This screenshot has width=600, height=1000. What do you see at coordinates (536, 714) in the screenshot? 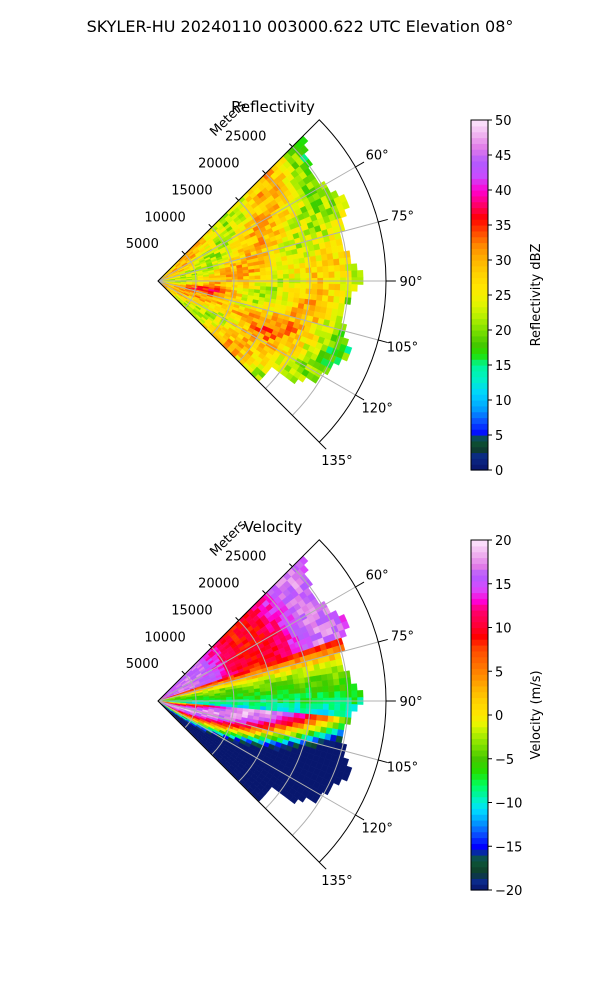
I see `colorbar-label: Velocity (m/s)` at bounding box center [536, 714].